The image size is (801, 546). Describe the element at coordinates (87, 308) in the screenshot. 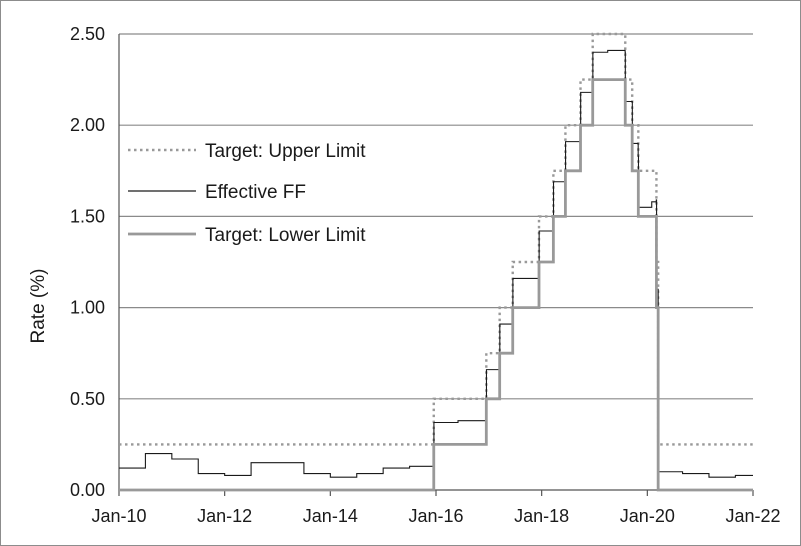

I see `y-tick-label: 1.00` at that location.